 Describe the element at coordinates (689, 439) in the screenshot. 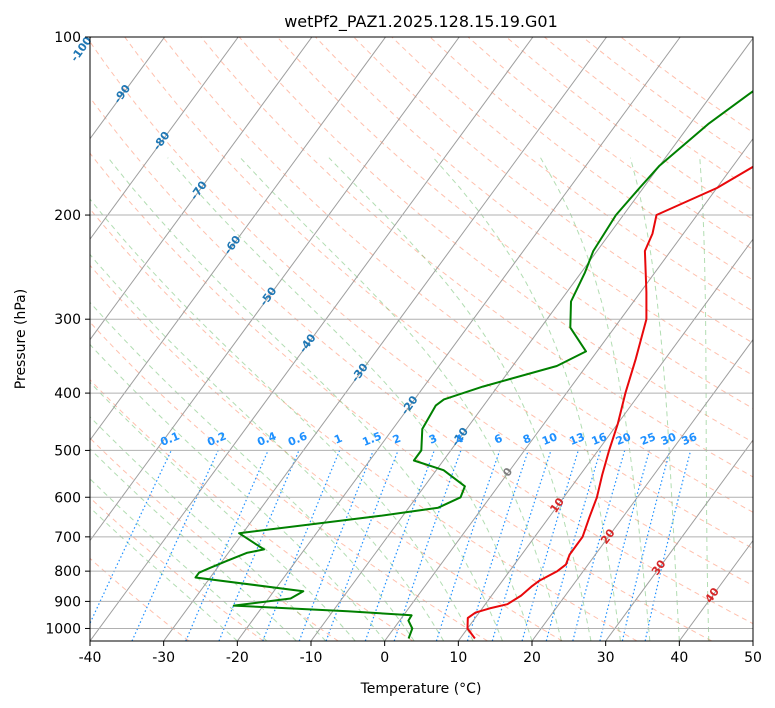

I see `mixing-ratio-label: 36` at that location.